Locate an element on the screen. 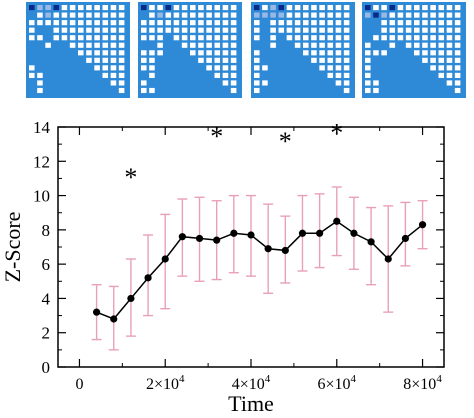  x-tick-label: 2×10⁴ is located at coordinates (165, 383).